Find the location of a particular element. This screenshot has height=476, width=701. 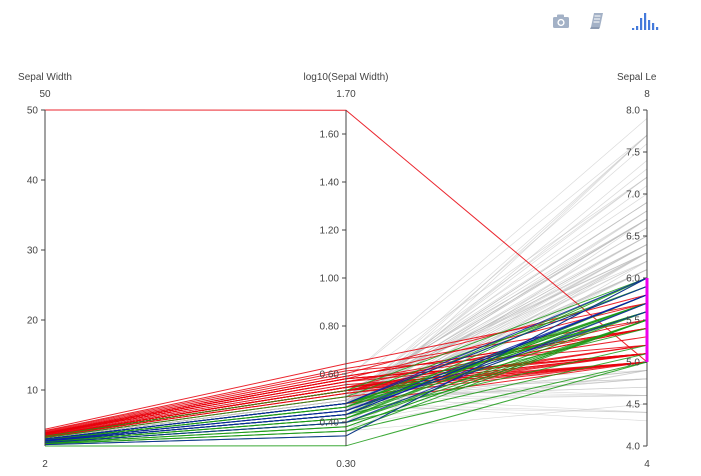

axis-range-max: 1.70 is located at coordinates (346, 94).